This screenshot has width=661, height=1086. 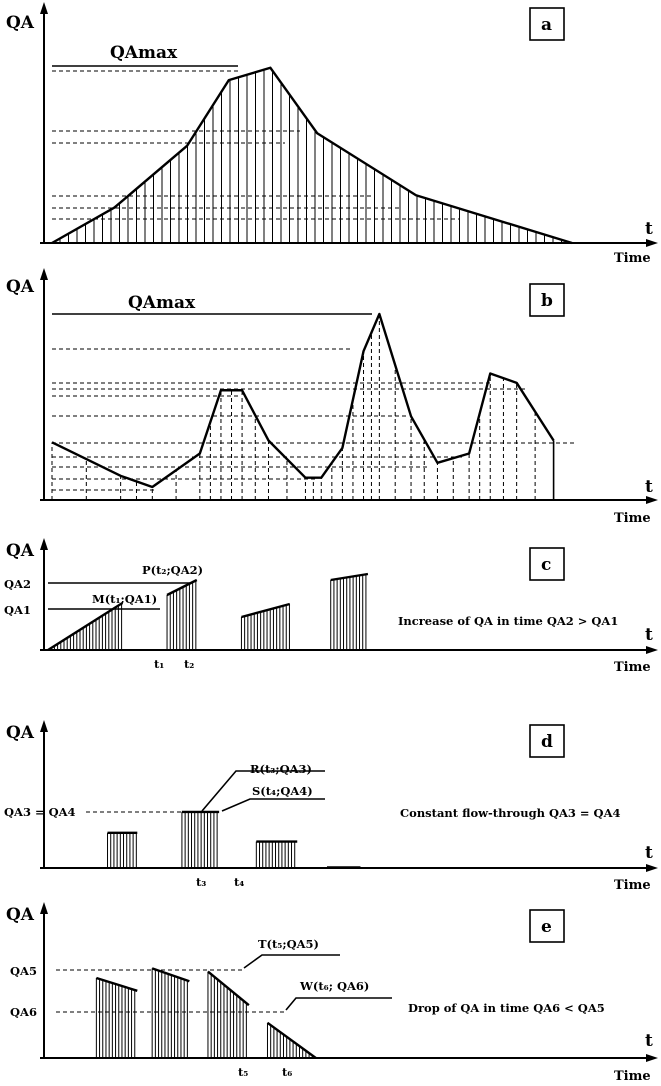 What do you see at coordinates (243, 1072) in the screenshot?
I see `panel-e-time-t5: t₅` at bounding box center [243, 1072].